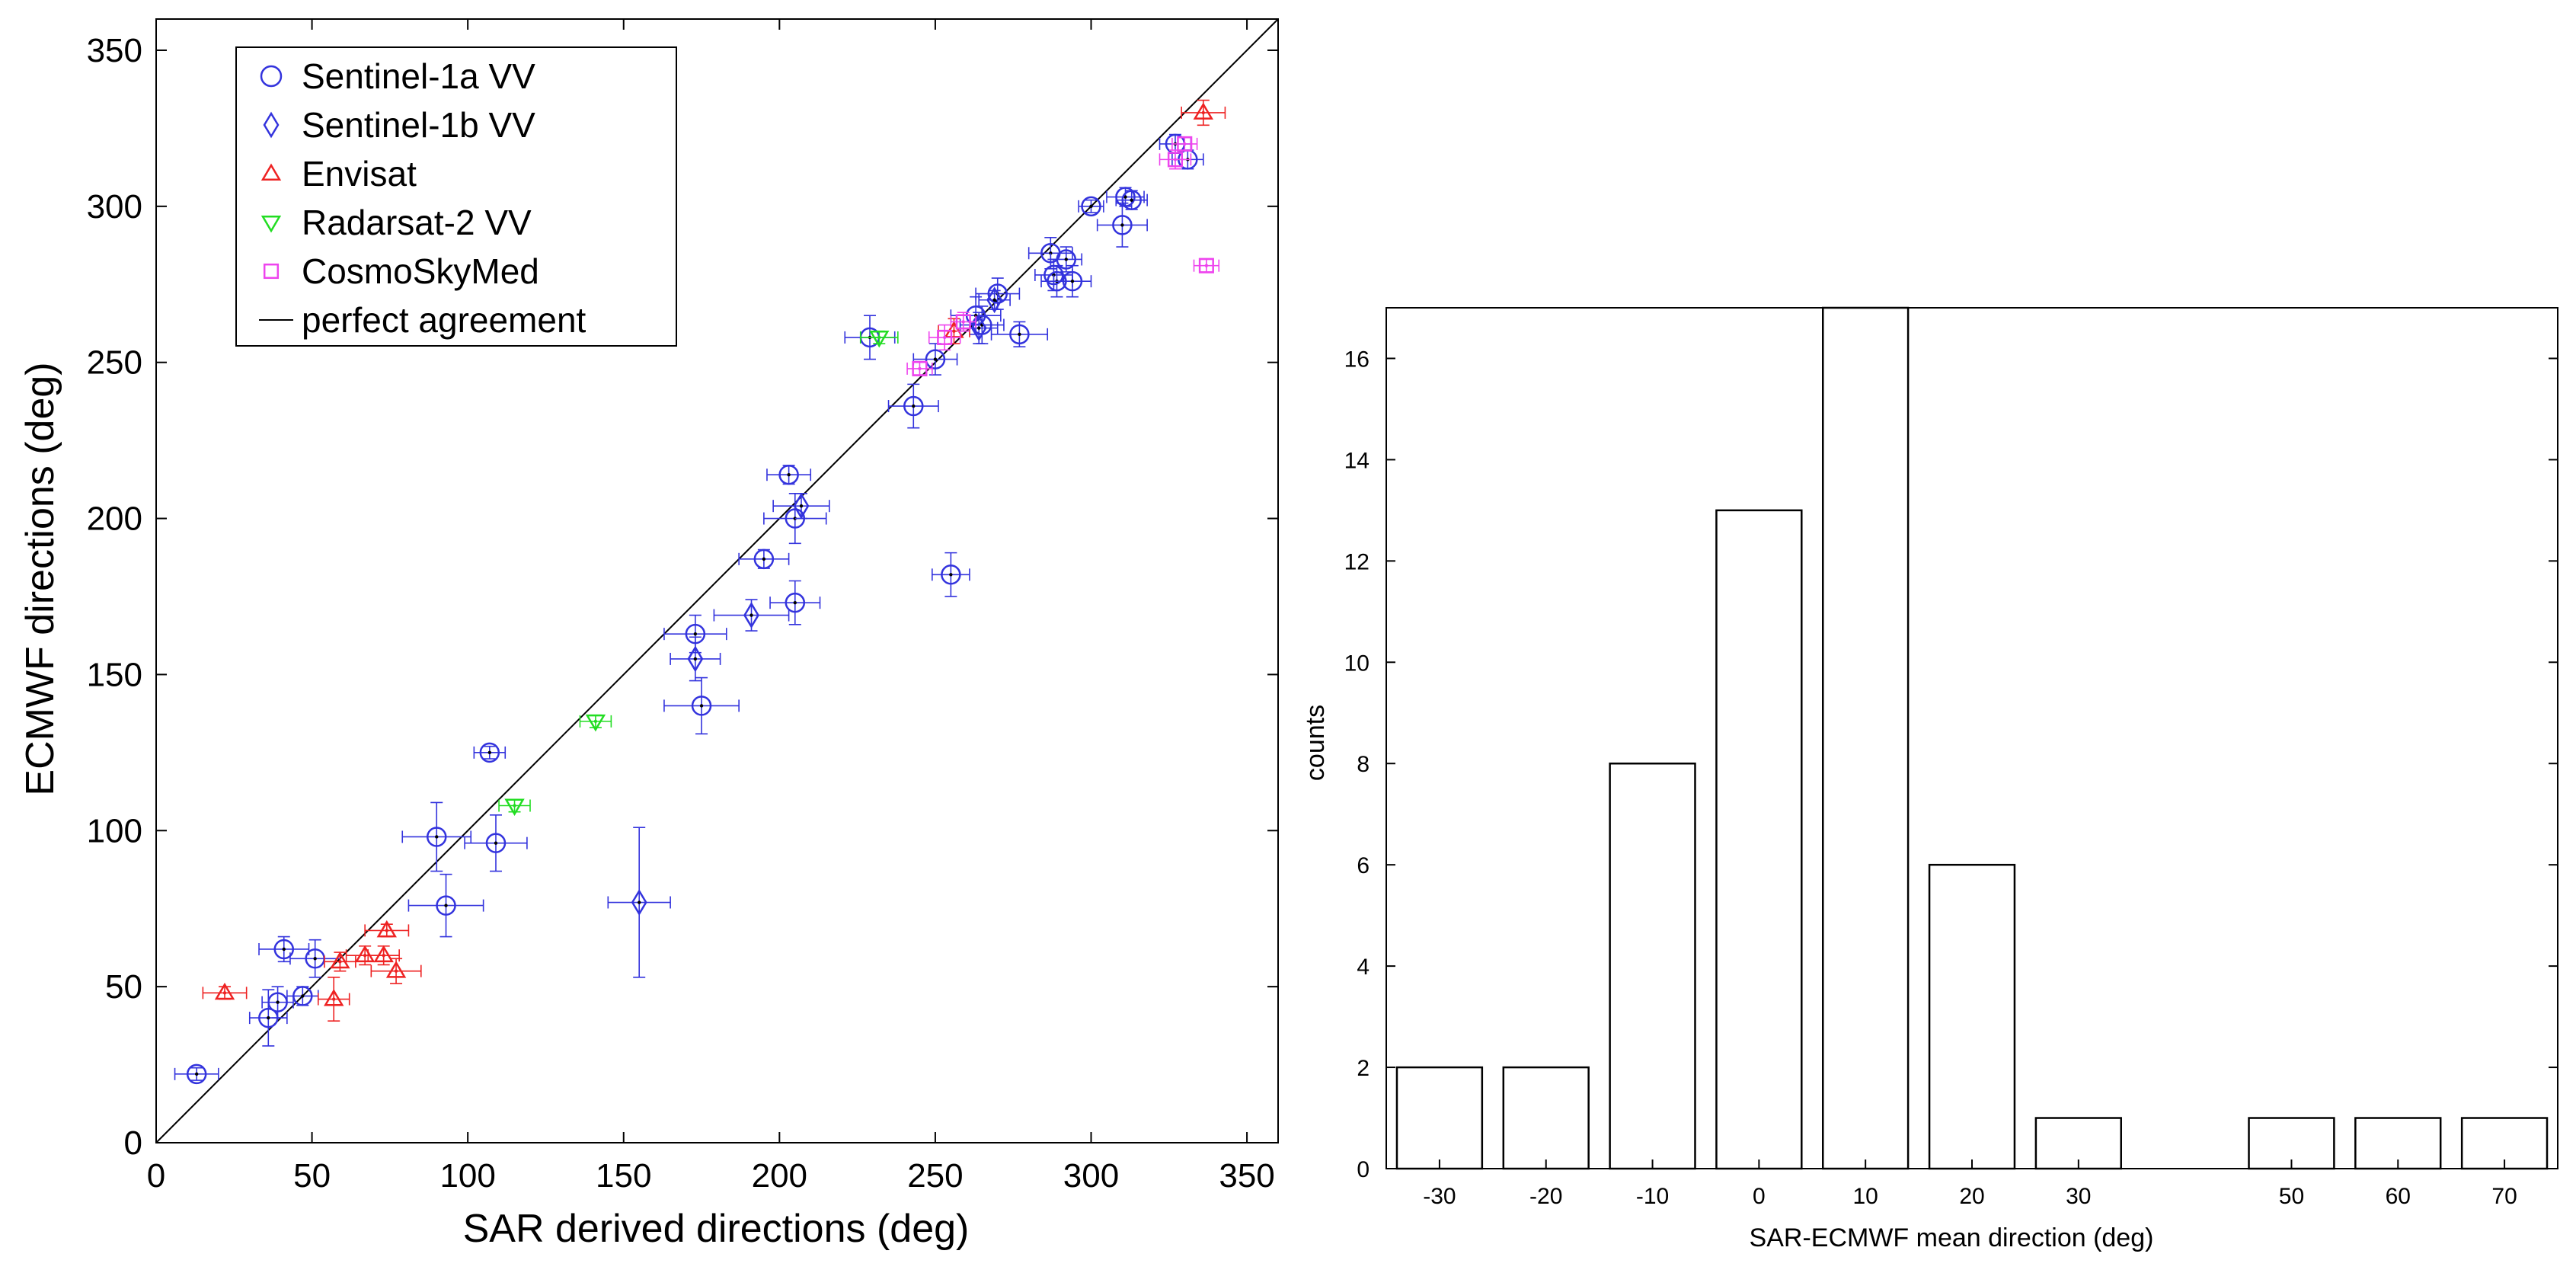 Image resolution: width=2576 pixels, height=1273 pixels. What do you see at coordinates (1091, 1176) in the screenshot?
I see `x-tick-label: 300` at bounding box center [1091, 1176].